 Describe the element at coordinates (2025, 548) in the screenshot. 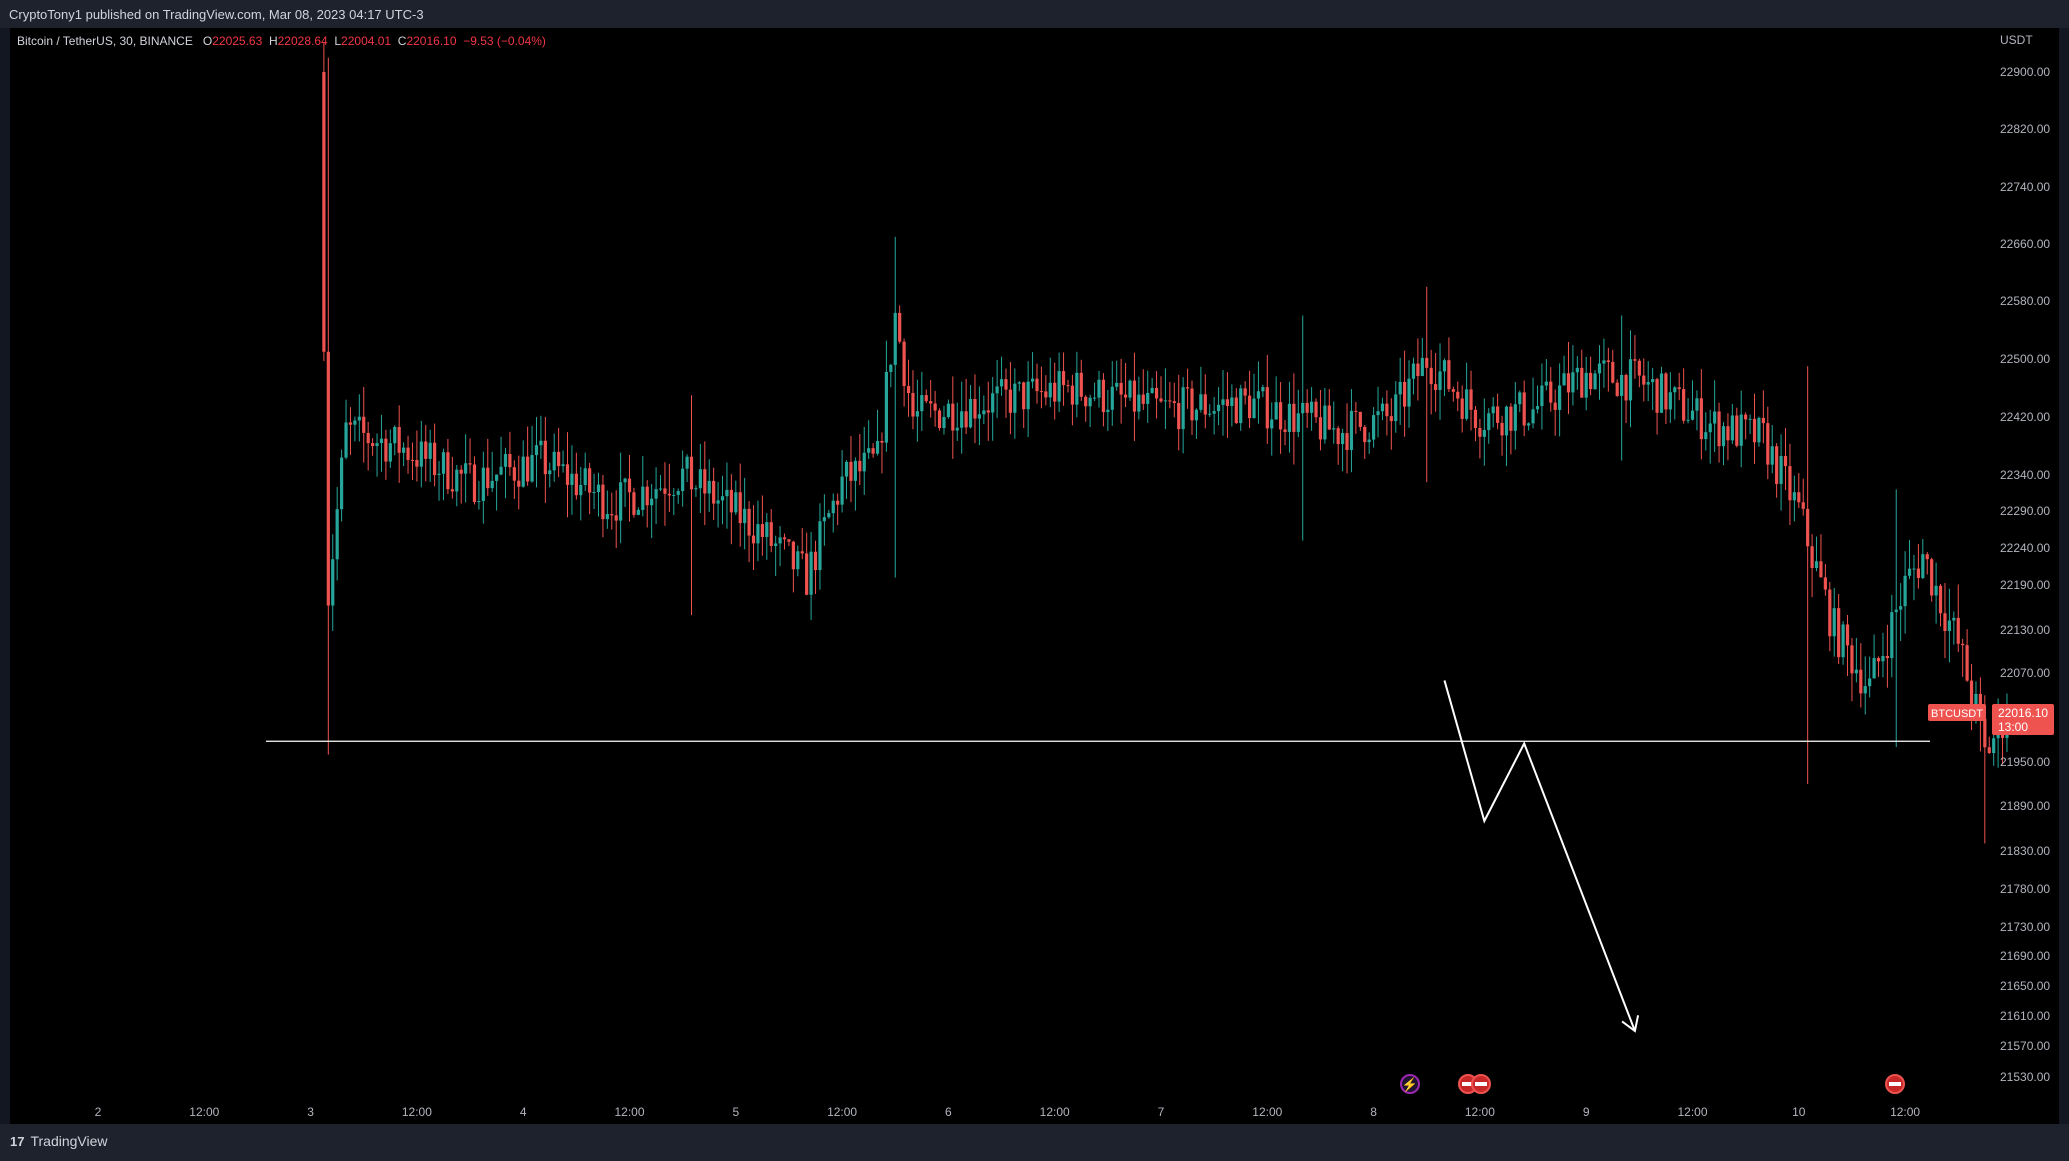

I see `price-tick-label: 22240.00` at that location.